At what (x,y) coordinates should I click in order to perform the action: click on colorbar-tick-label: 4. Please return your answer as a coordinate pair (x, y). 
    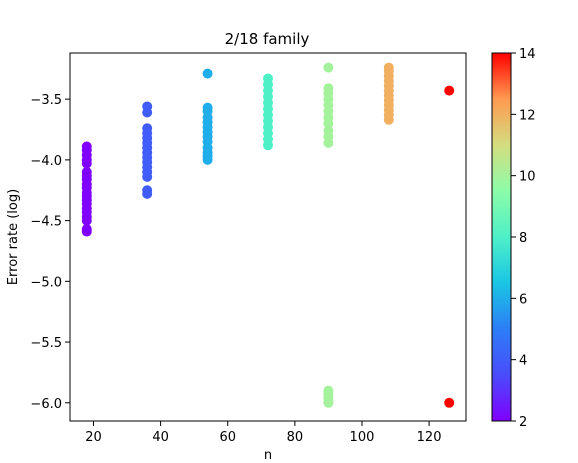
    Looking at the image, I should click on (523, 361).